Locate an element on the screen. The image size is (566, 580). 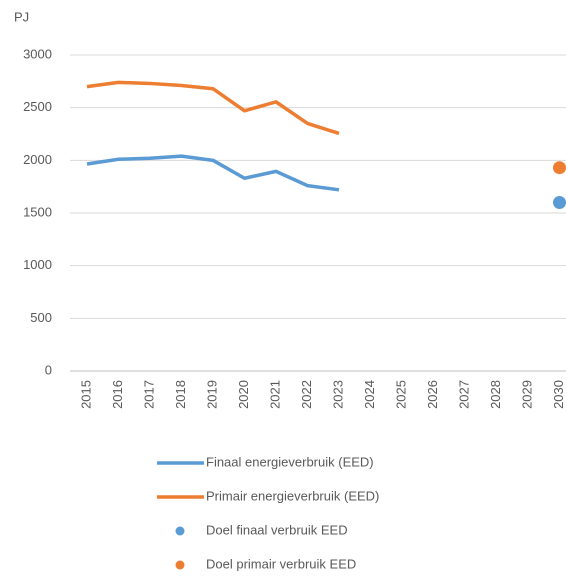
x-tick-label: 2029 is located at coordinates (526, 394).